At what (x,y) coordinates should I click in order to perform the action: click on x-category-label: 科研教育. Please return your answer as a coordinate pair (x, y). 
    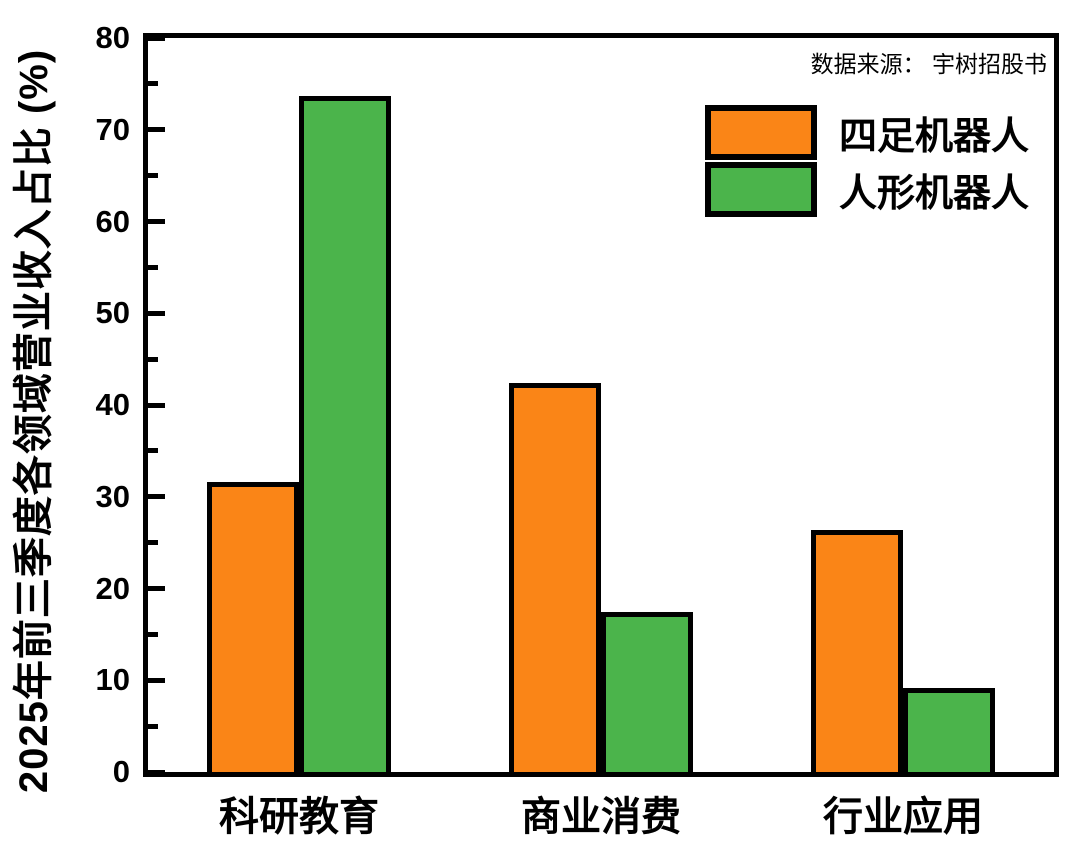
    Looking at the image, I should click on (299, 817).